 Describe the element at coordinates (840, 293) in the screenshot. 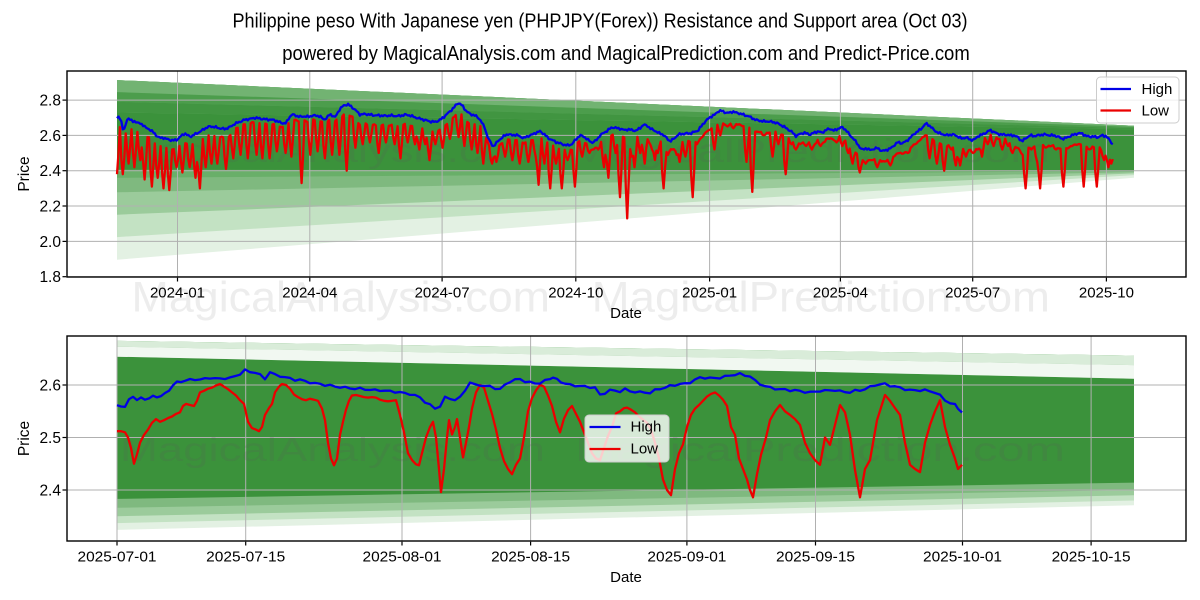

I see `svg-text: 2025-04` at that location.